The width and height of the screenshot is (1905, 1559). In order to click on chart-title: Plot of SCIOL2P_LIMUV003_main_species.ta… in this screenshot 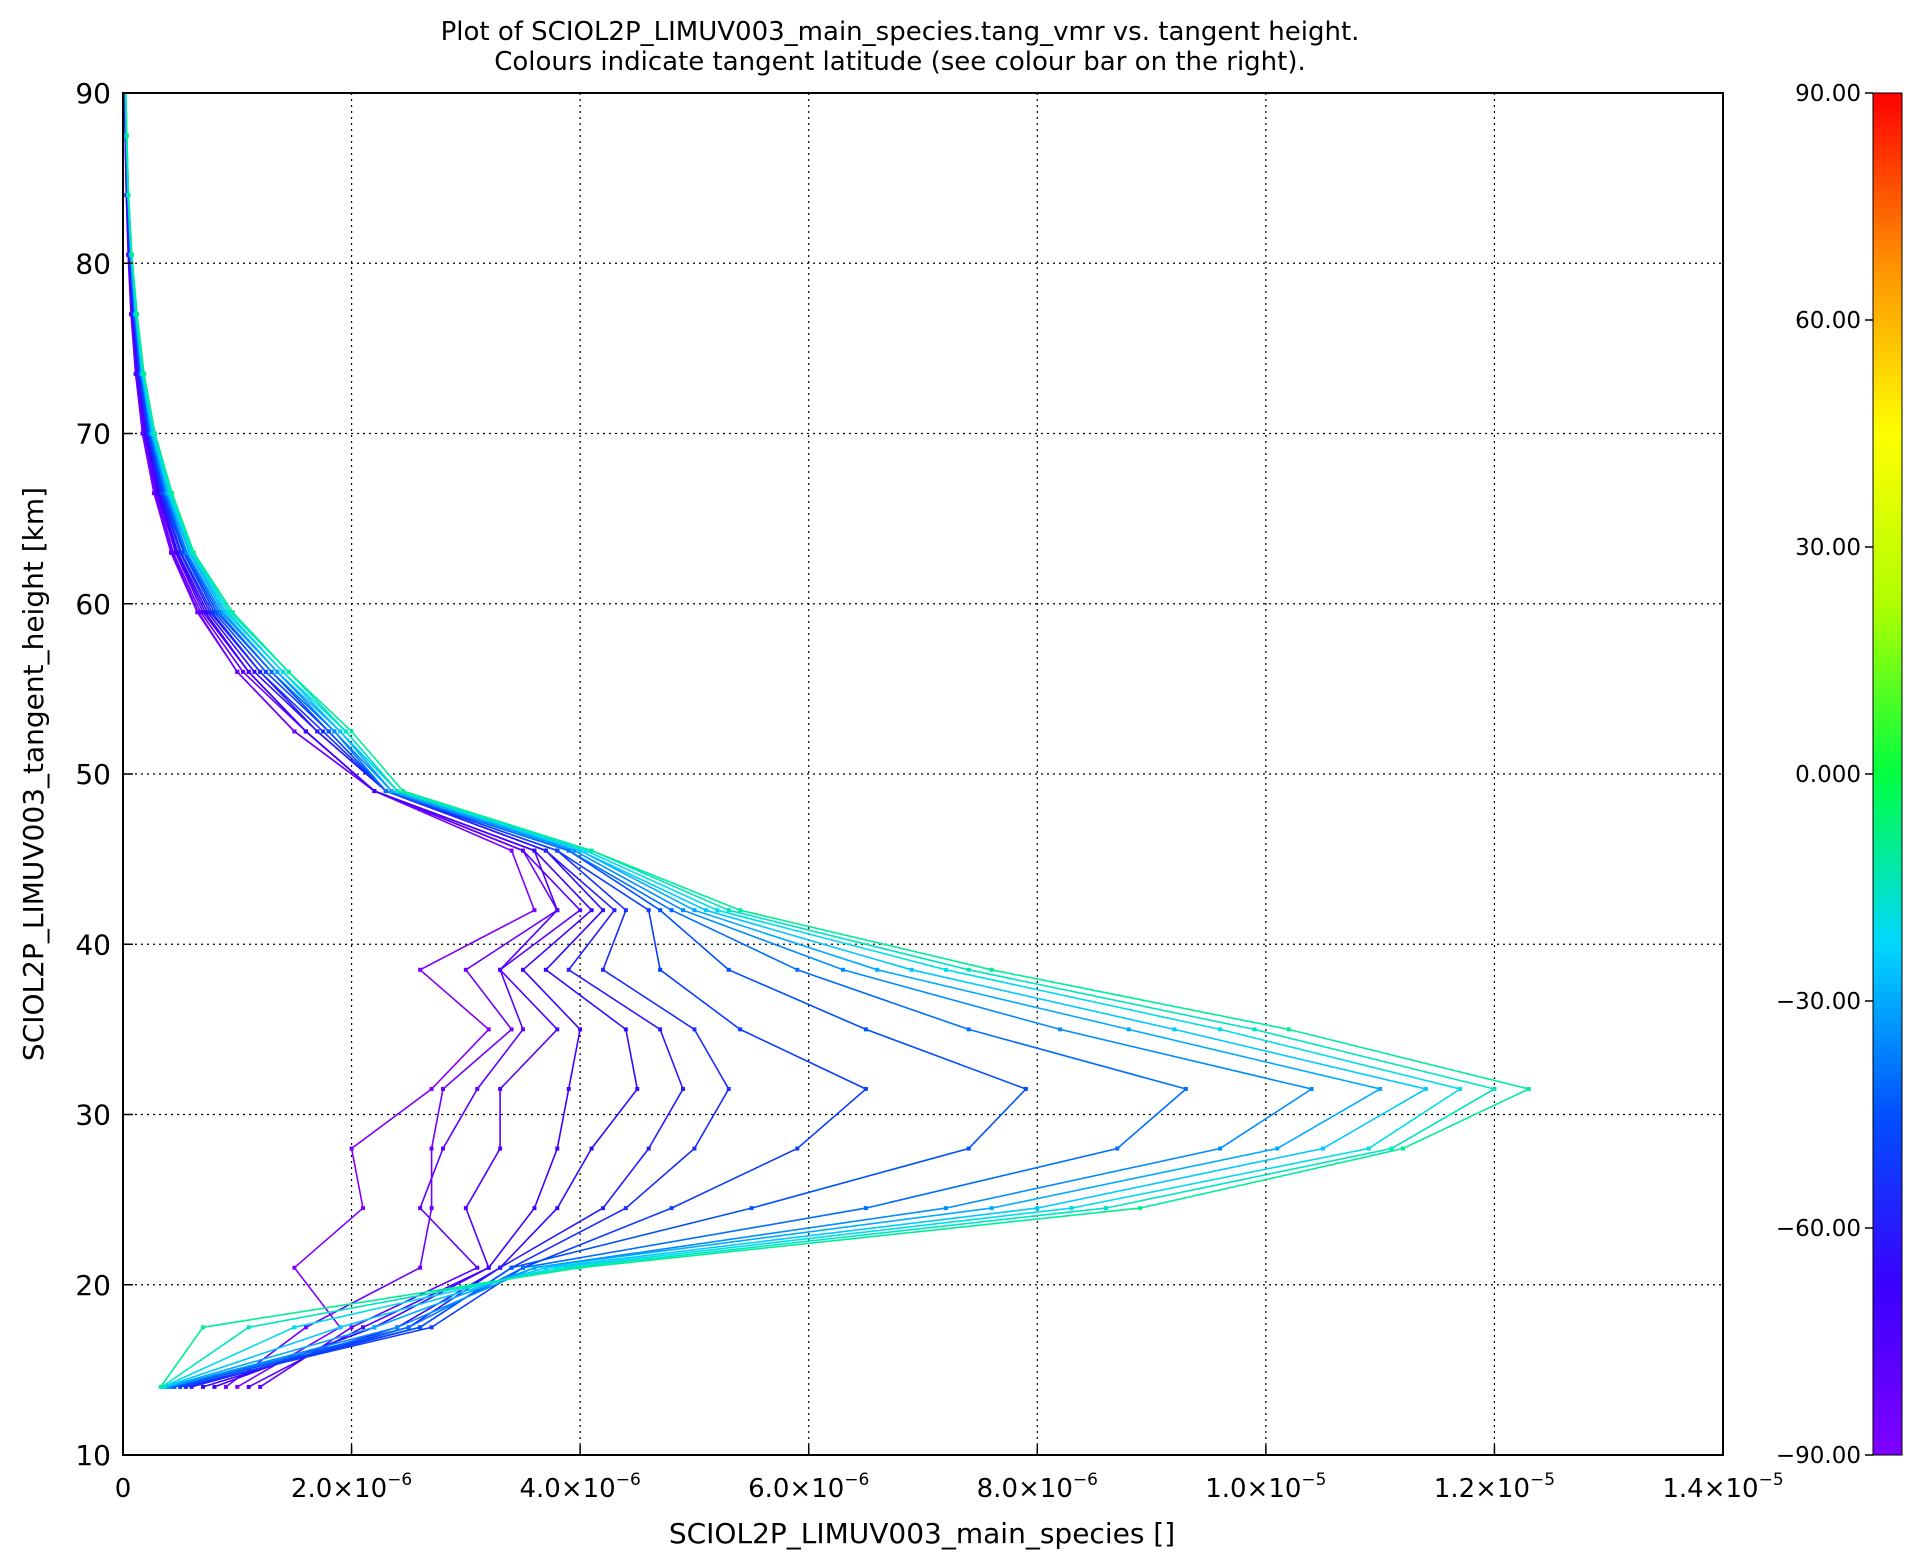, I will do `click(900, 32)`.